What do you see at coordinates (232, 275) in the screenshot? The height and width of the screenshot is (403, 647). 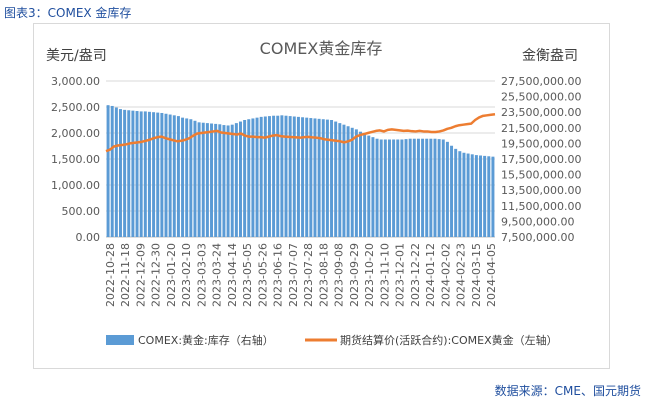 I see `x-tick-label: 2023-04-14` at bounding box center [232, 275].